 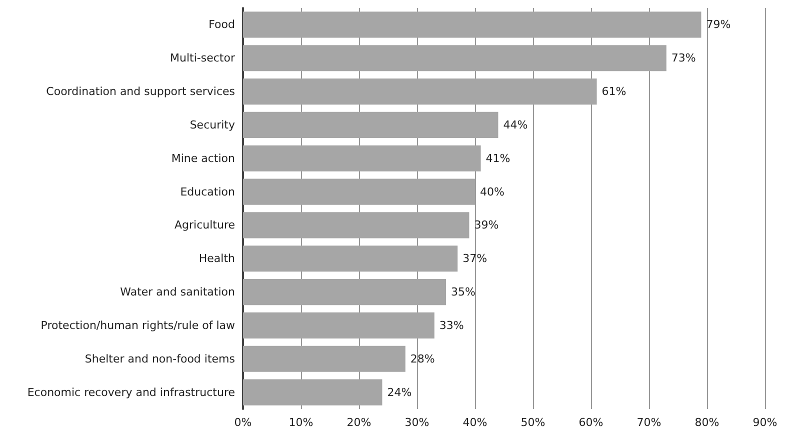 I want to click on x-tick-label: 20%, so click(x=359, y=422).